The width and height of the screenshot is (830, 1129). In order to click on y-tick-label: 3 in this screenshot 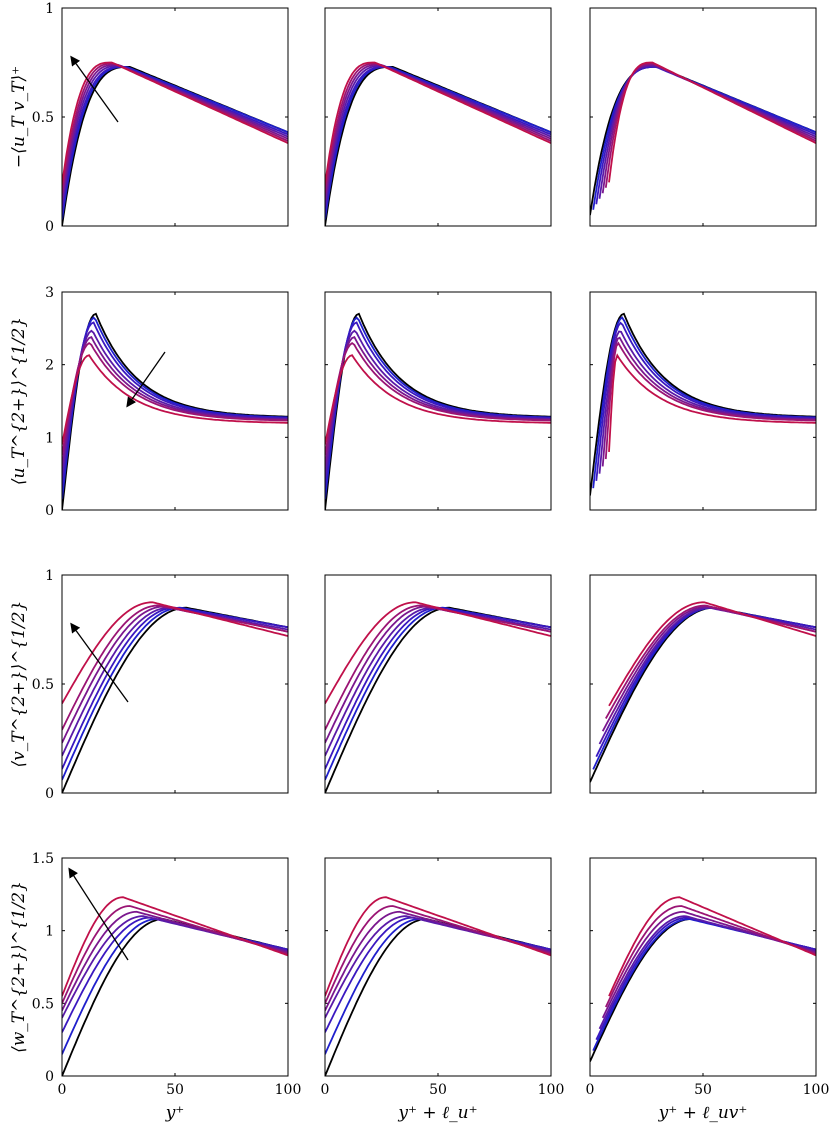, I will do `click(49, 293)`.